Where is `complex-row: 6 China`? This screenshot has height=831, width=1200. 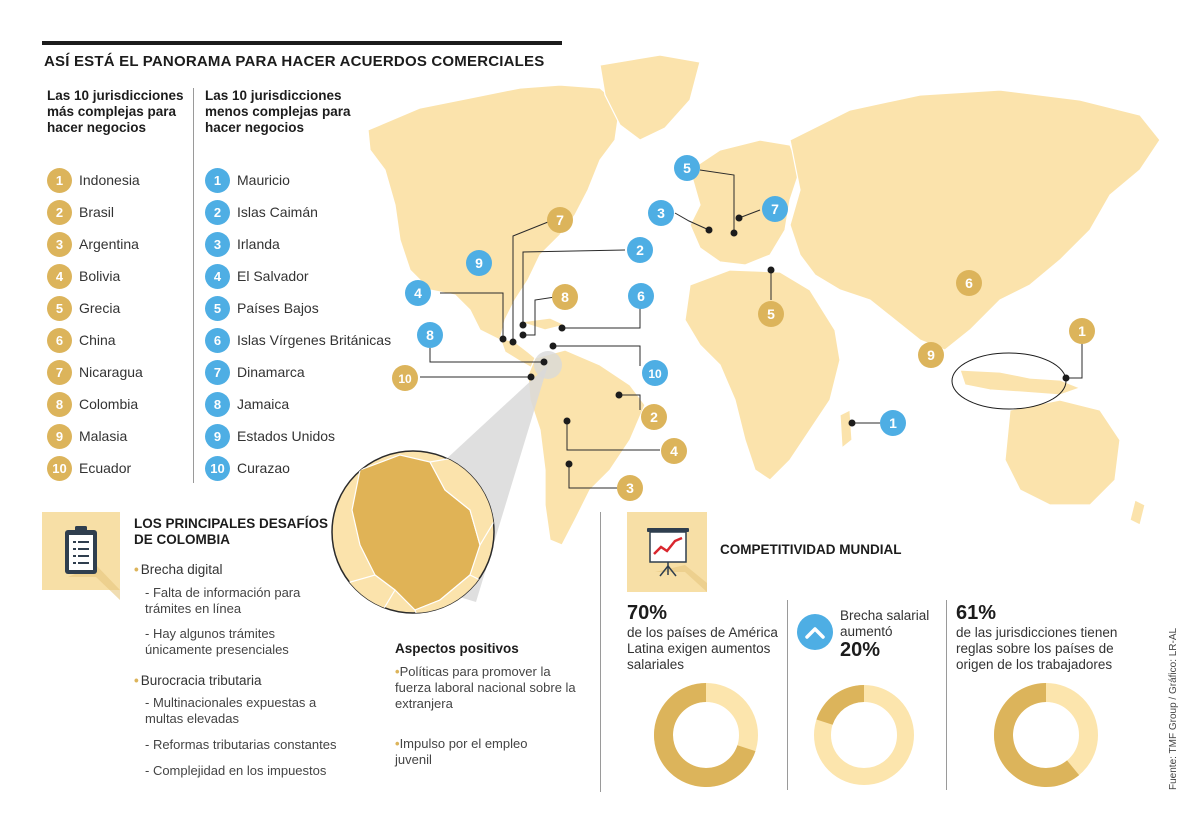 complex-row: 6 China is located at coordinates (95, 340).